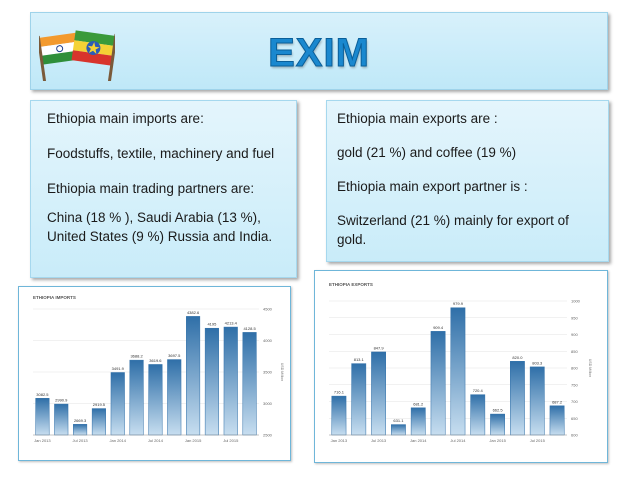  What do you see at coordinates (125, 118) in the screenshot?
I see `imports-heading: Ethiopia main imports are:` at bounding box center [125, 118].